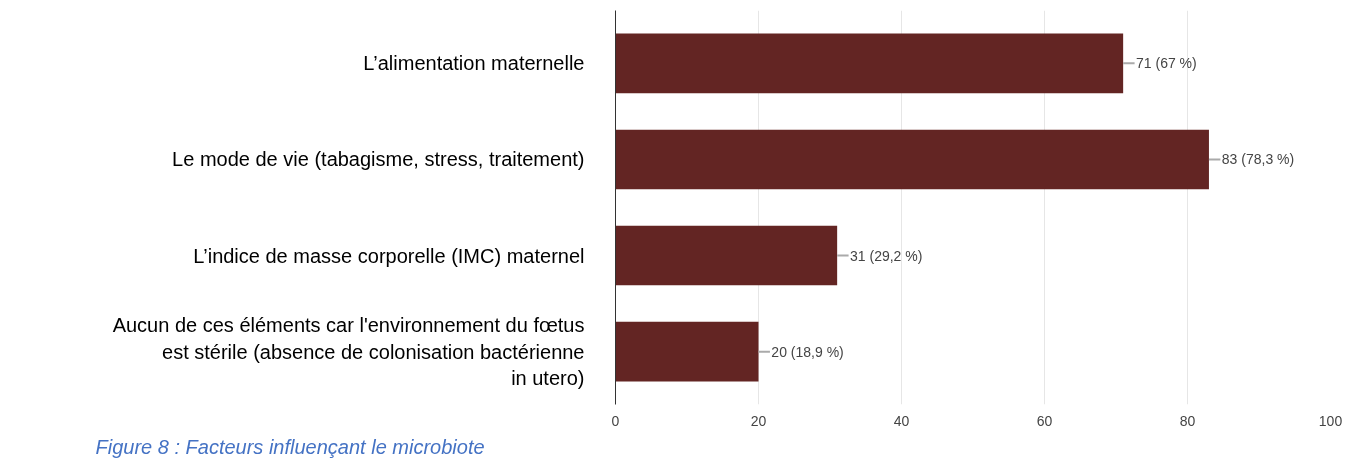 The width and height of the screenshot is (1358, 467). I want to click on y-tick-label: Aucun de ces éléments car l'environnement du fœtus est stérile (absence de colonisation bactérienne in utero), so click(348, 352).